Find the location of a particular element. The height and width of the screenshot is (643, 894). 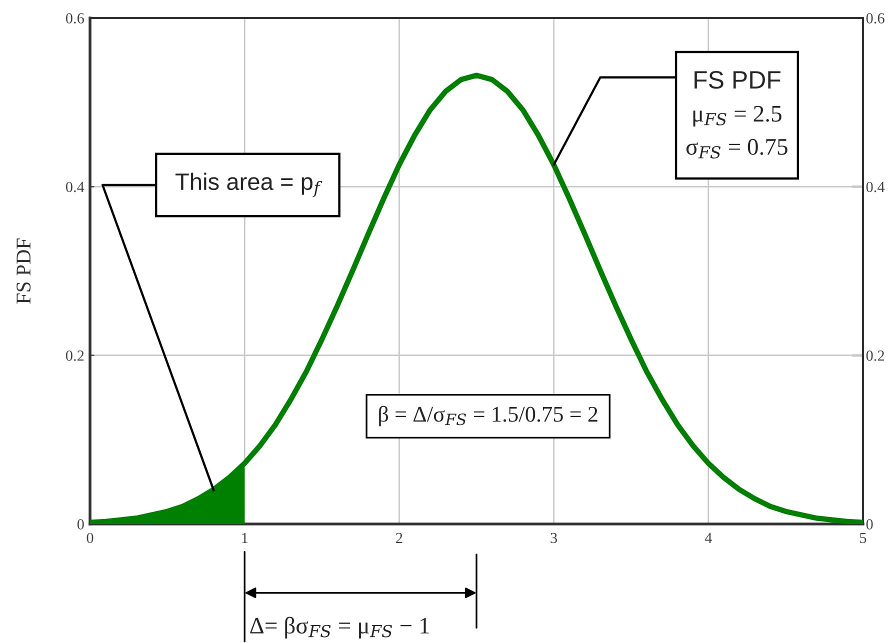

y-tick-label: 0.2 is located at coordinates (75, 355).